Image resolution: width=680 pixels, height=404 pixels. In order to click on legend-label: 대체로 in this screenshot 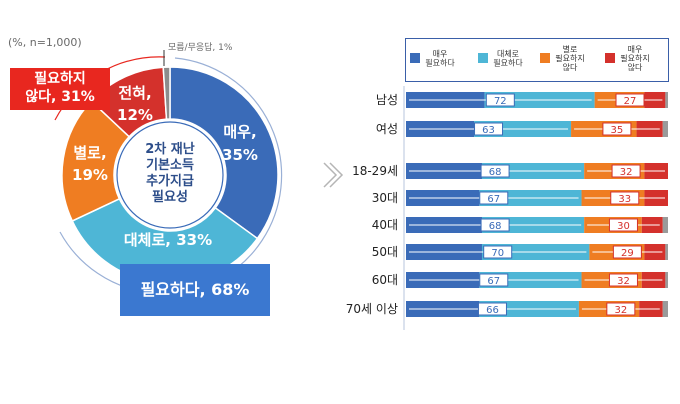, I will do `click(508, 54)`.